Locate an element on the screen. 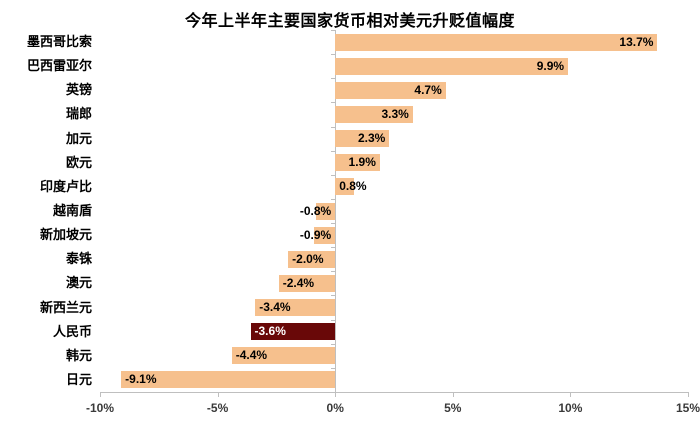  bar-highlight is located at coordinates (293, 332).